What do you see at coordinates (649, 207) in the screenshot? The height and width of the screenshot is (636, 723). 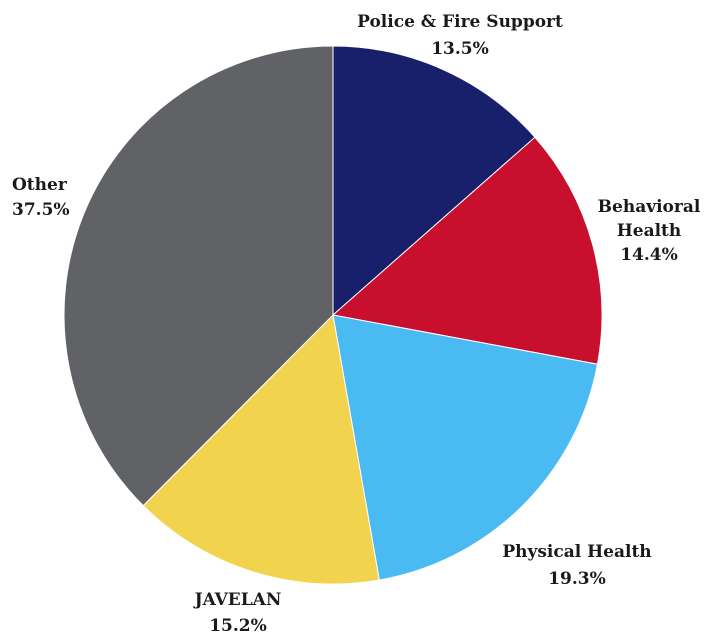 I see `slice-label-behavioral-health-line1: Behavioral` at bounding box center [649, 207].